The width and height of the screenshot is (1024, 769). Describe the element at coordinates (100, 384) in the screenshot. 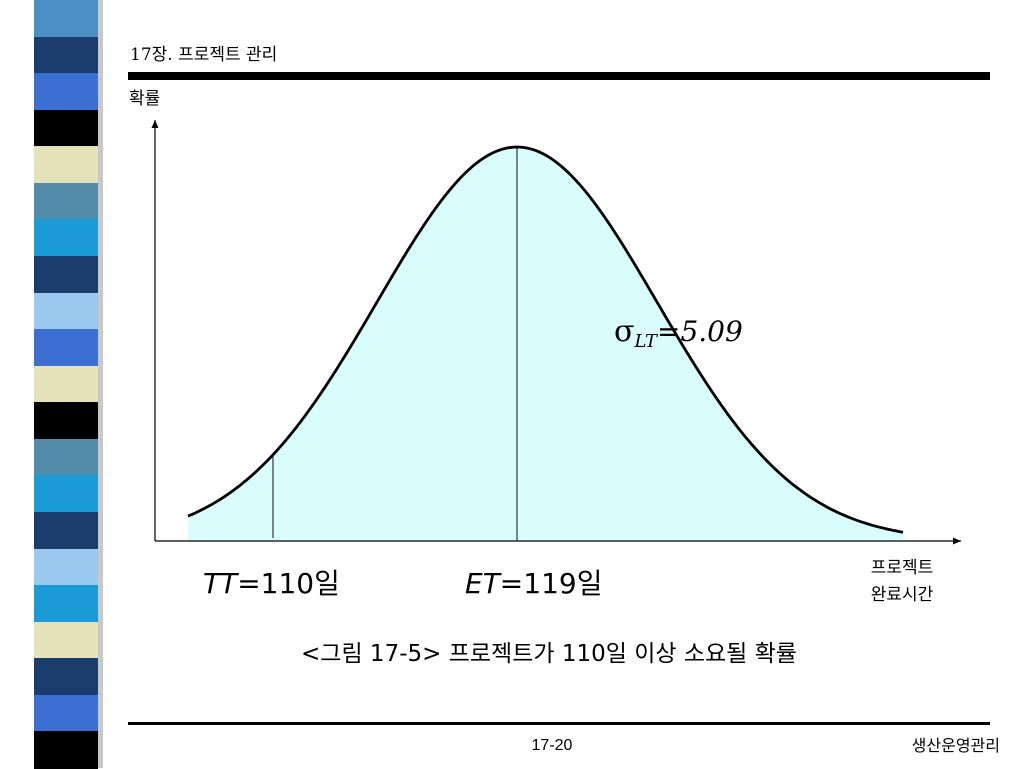

I see `side-strip-shadow` at that location.